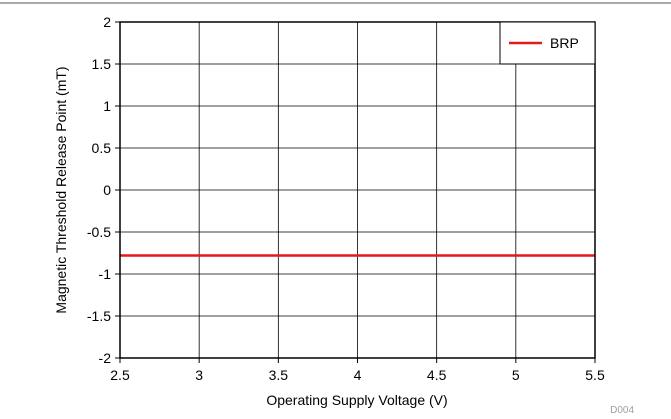 The height and width of the screenshot is (419, 671). I want to click on x-tick-label-0: 2.5, so click(120, 375).